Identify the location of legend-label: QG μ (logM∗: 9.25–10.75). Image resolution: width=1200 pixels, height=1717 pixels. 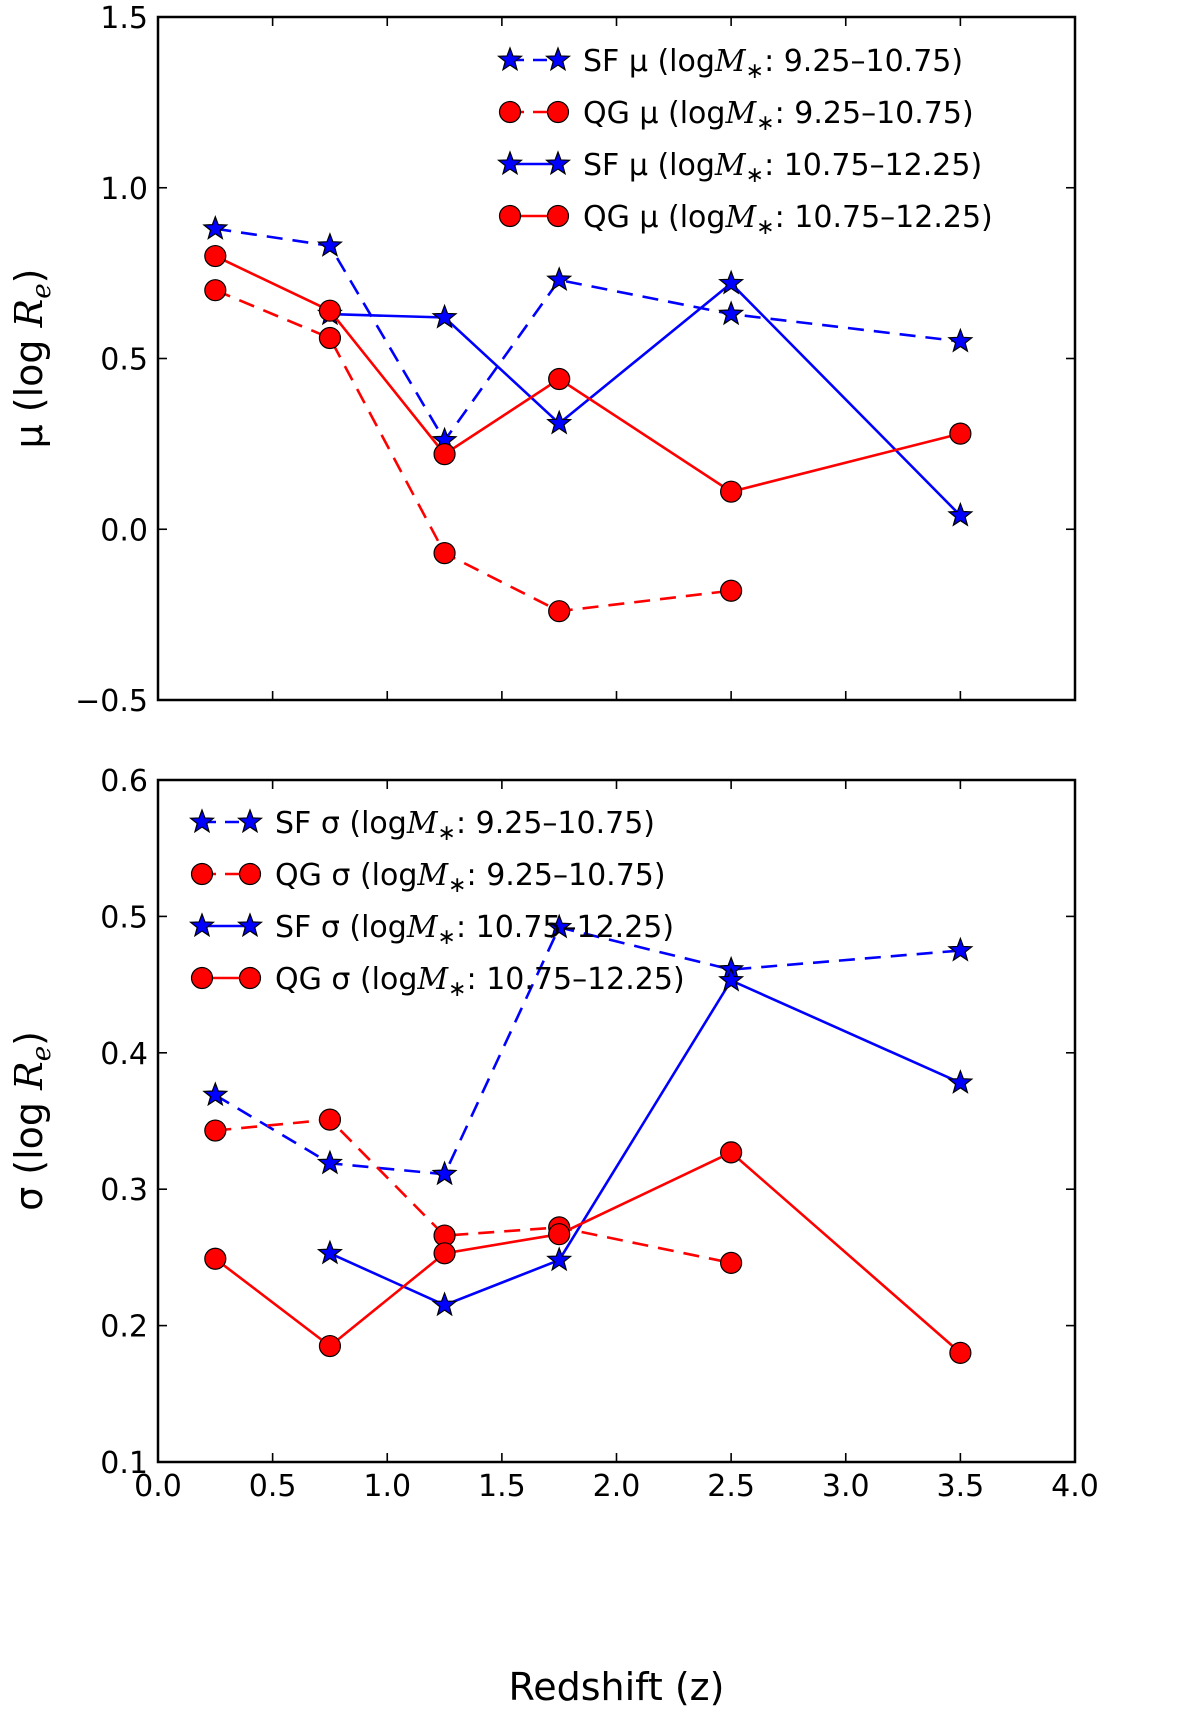
(778, 116).